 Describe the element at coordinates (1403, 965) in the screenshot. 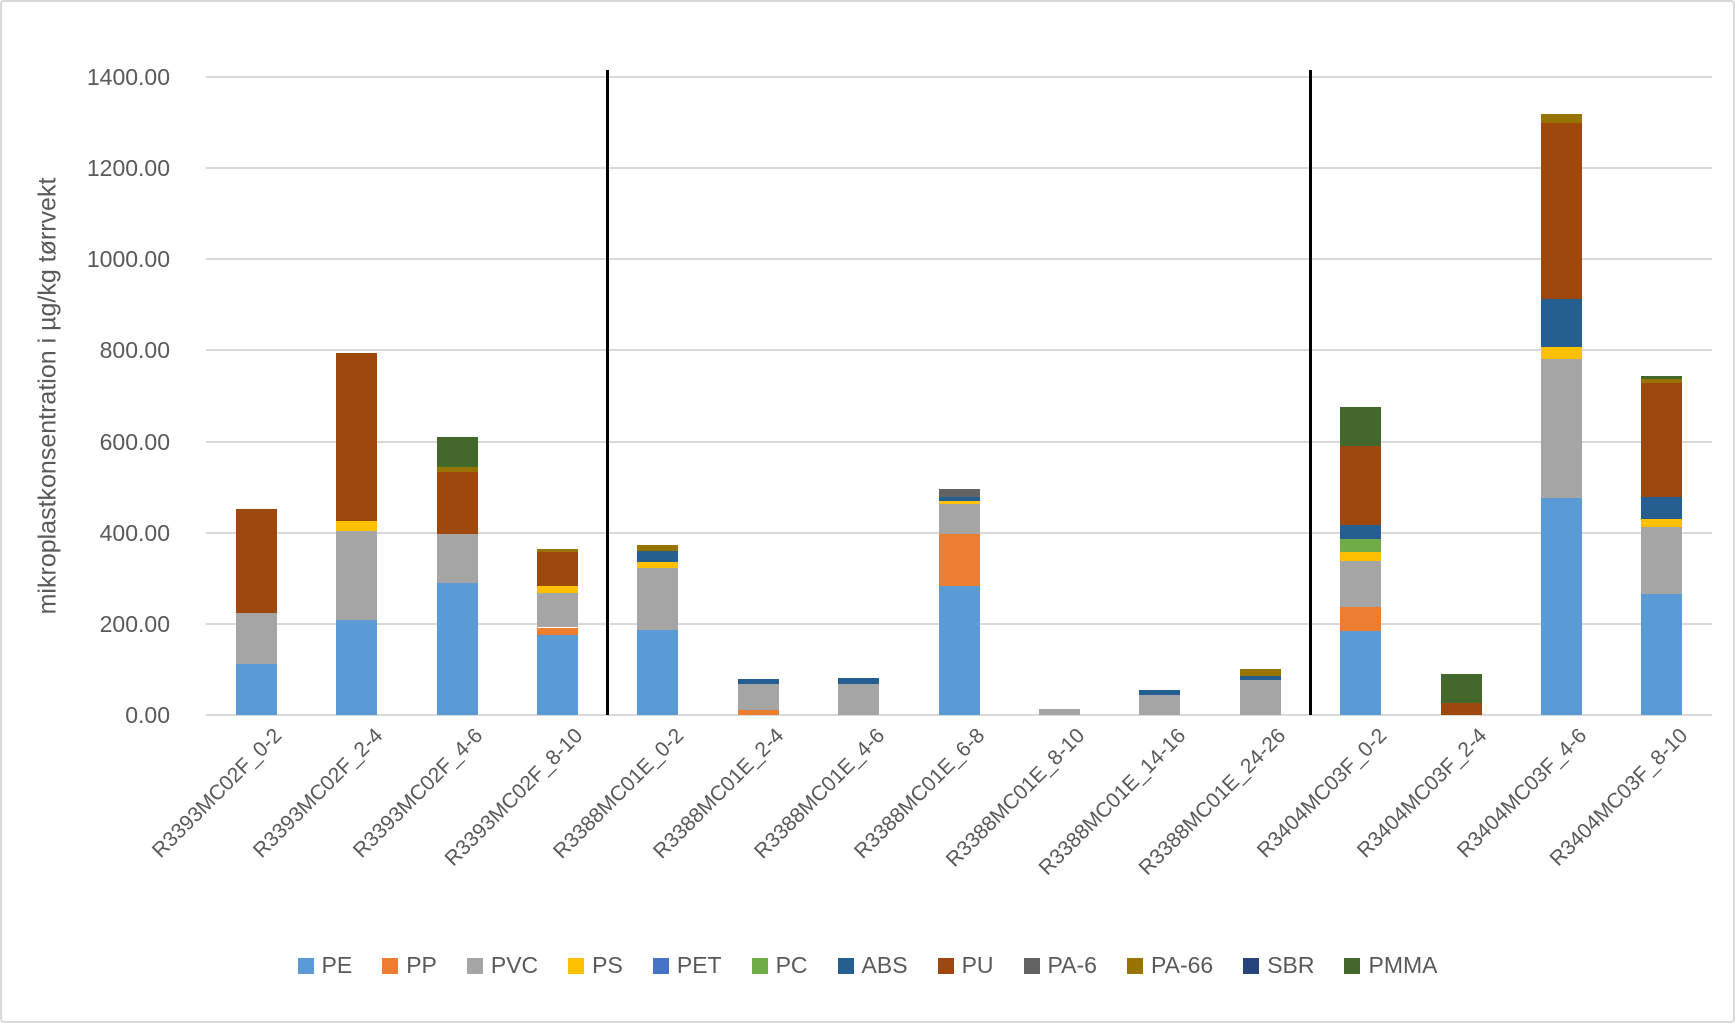

I see `legend-label: PMMA` at that location.